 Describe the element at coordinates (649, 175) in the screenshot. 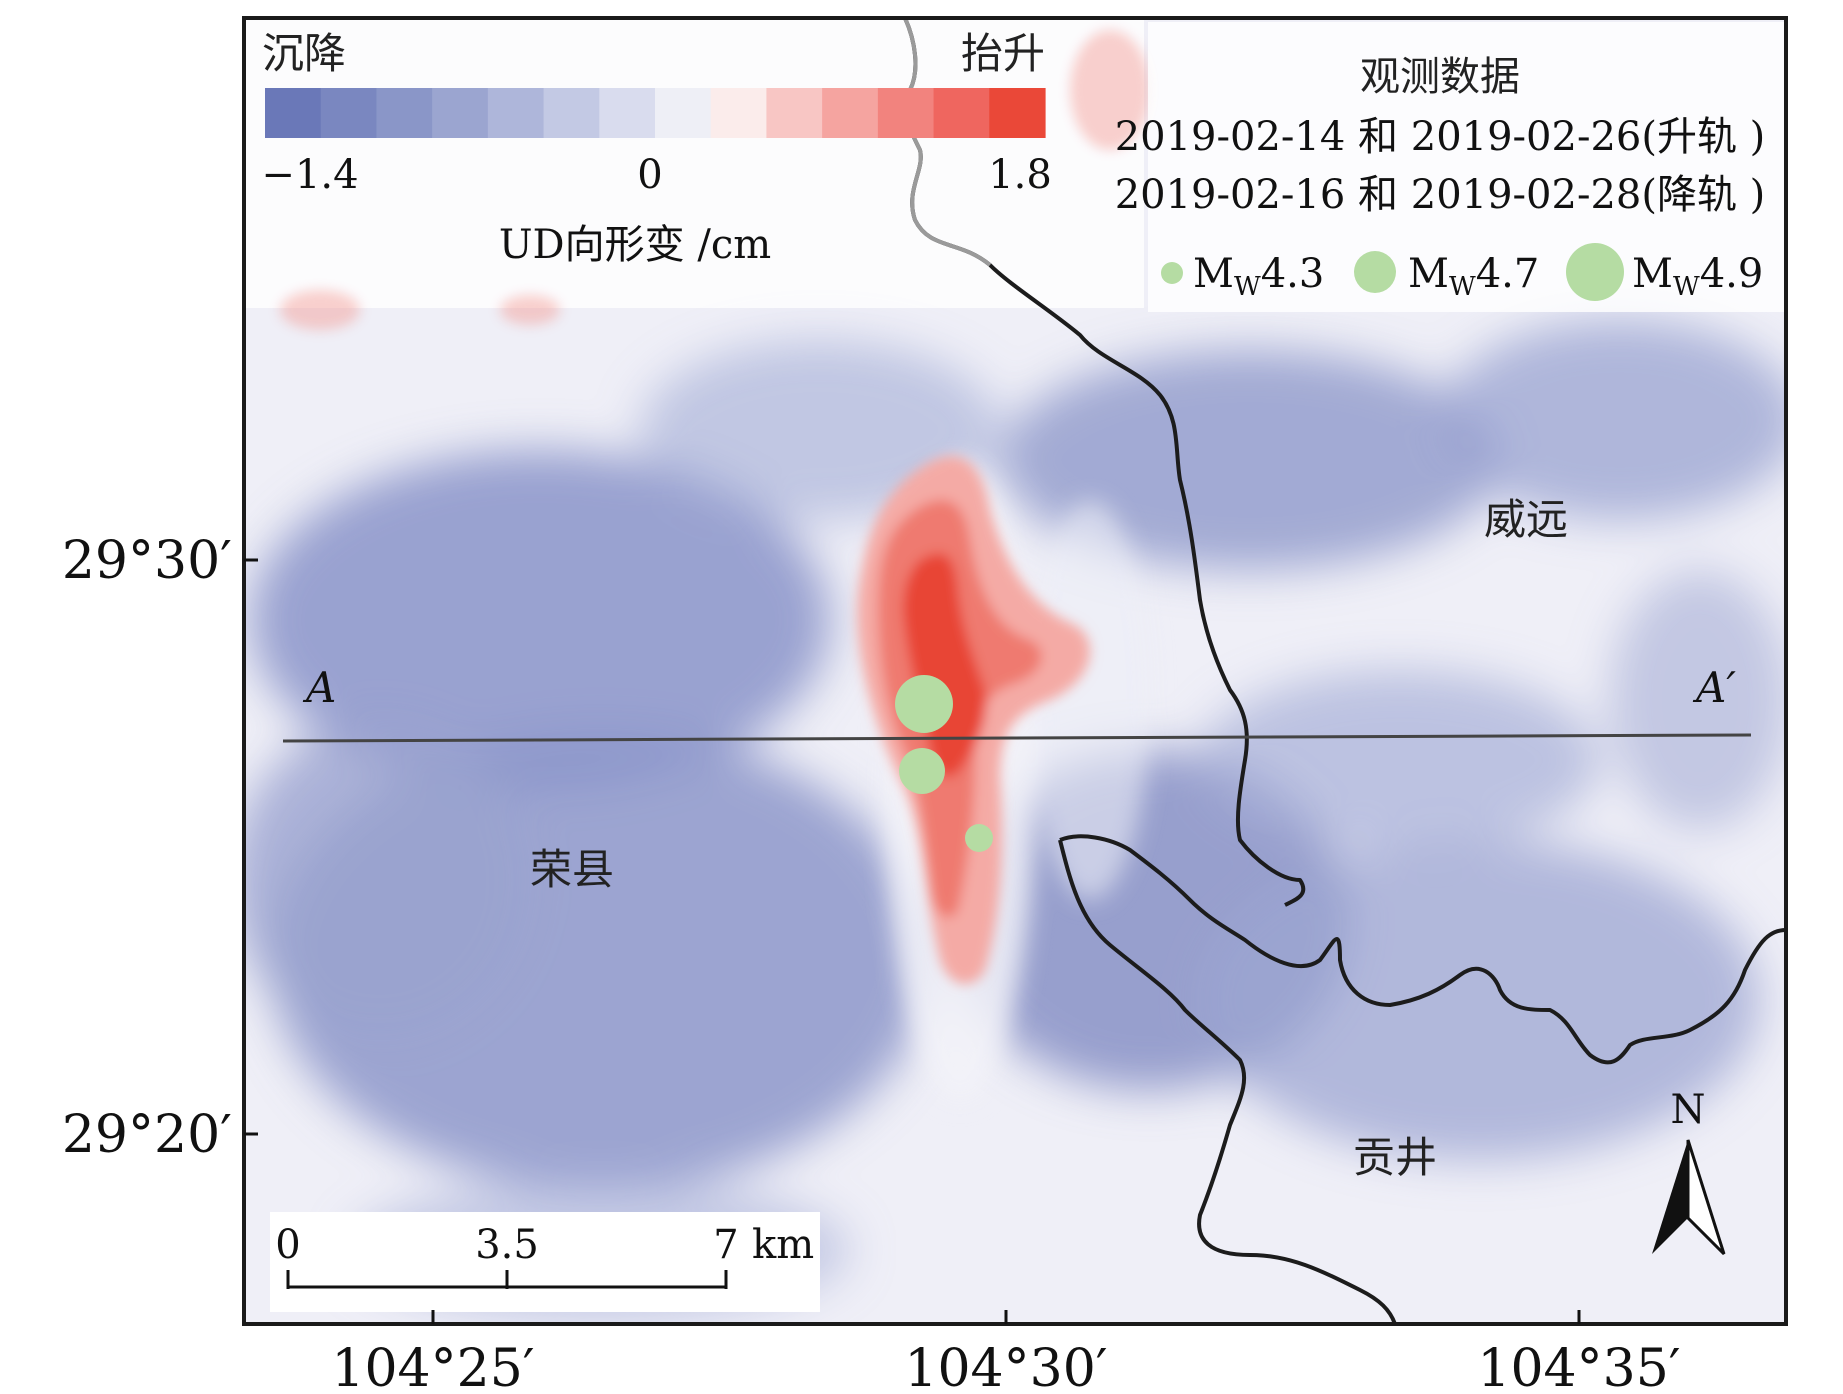

I see `colorbar-mid-label: 0` at that location.